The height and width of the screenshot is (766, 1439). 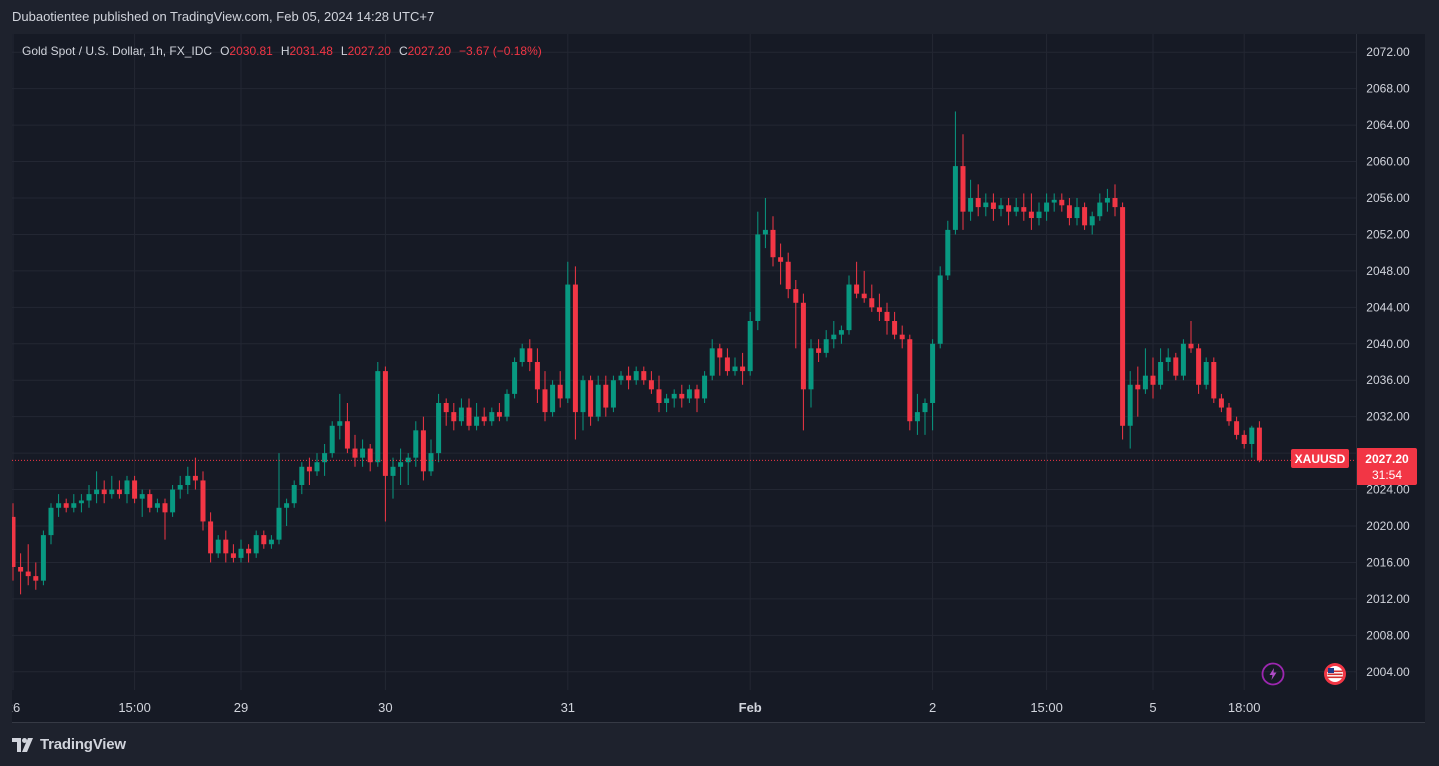 I want to click on time-tick: 29, so click(x=241, y=707).